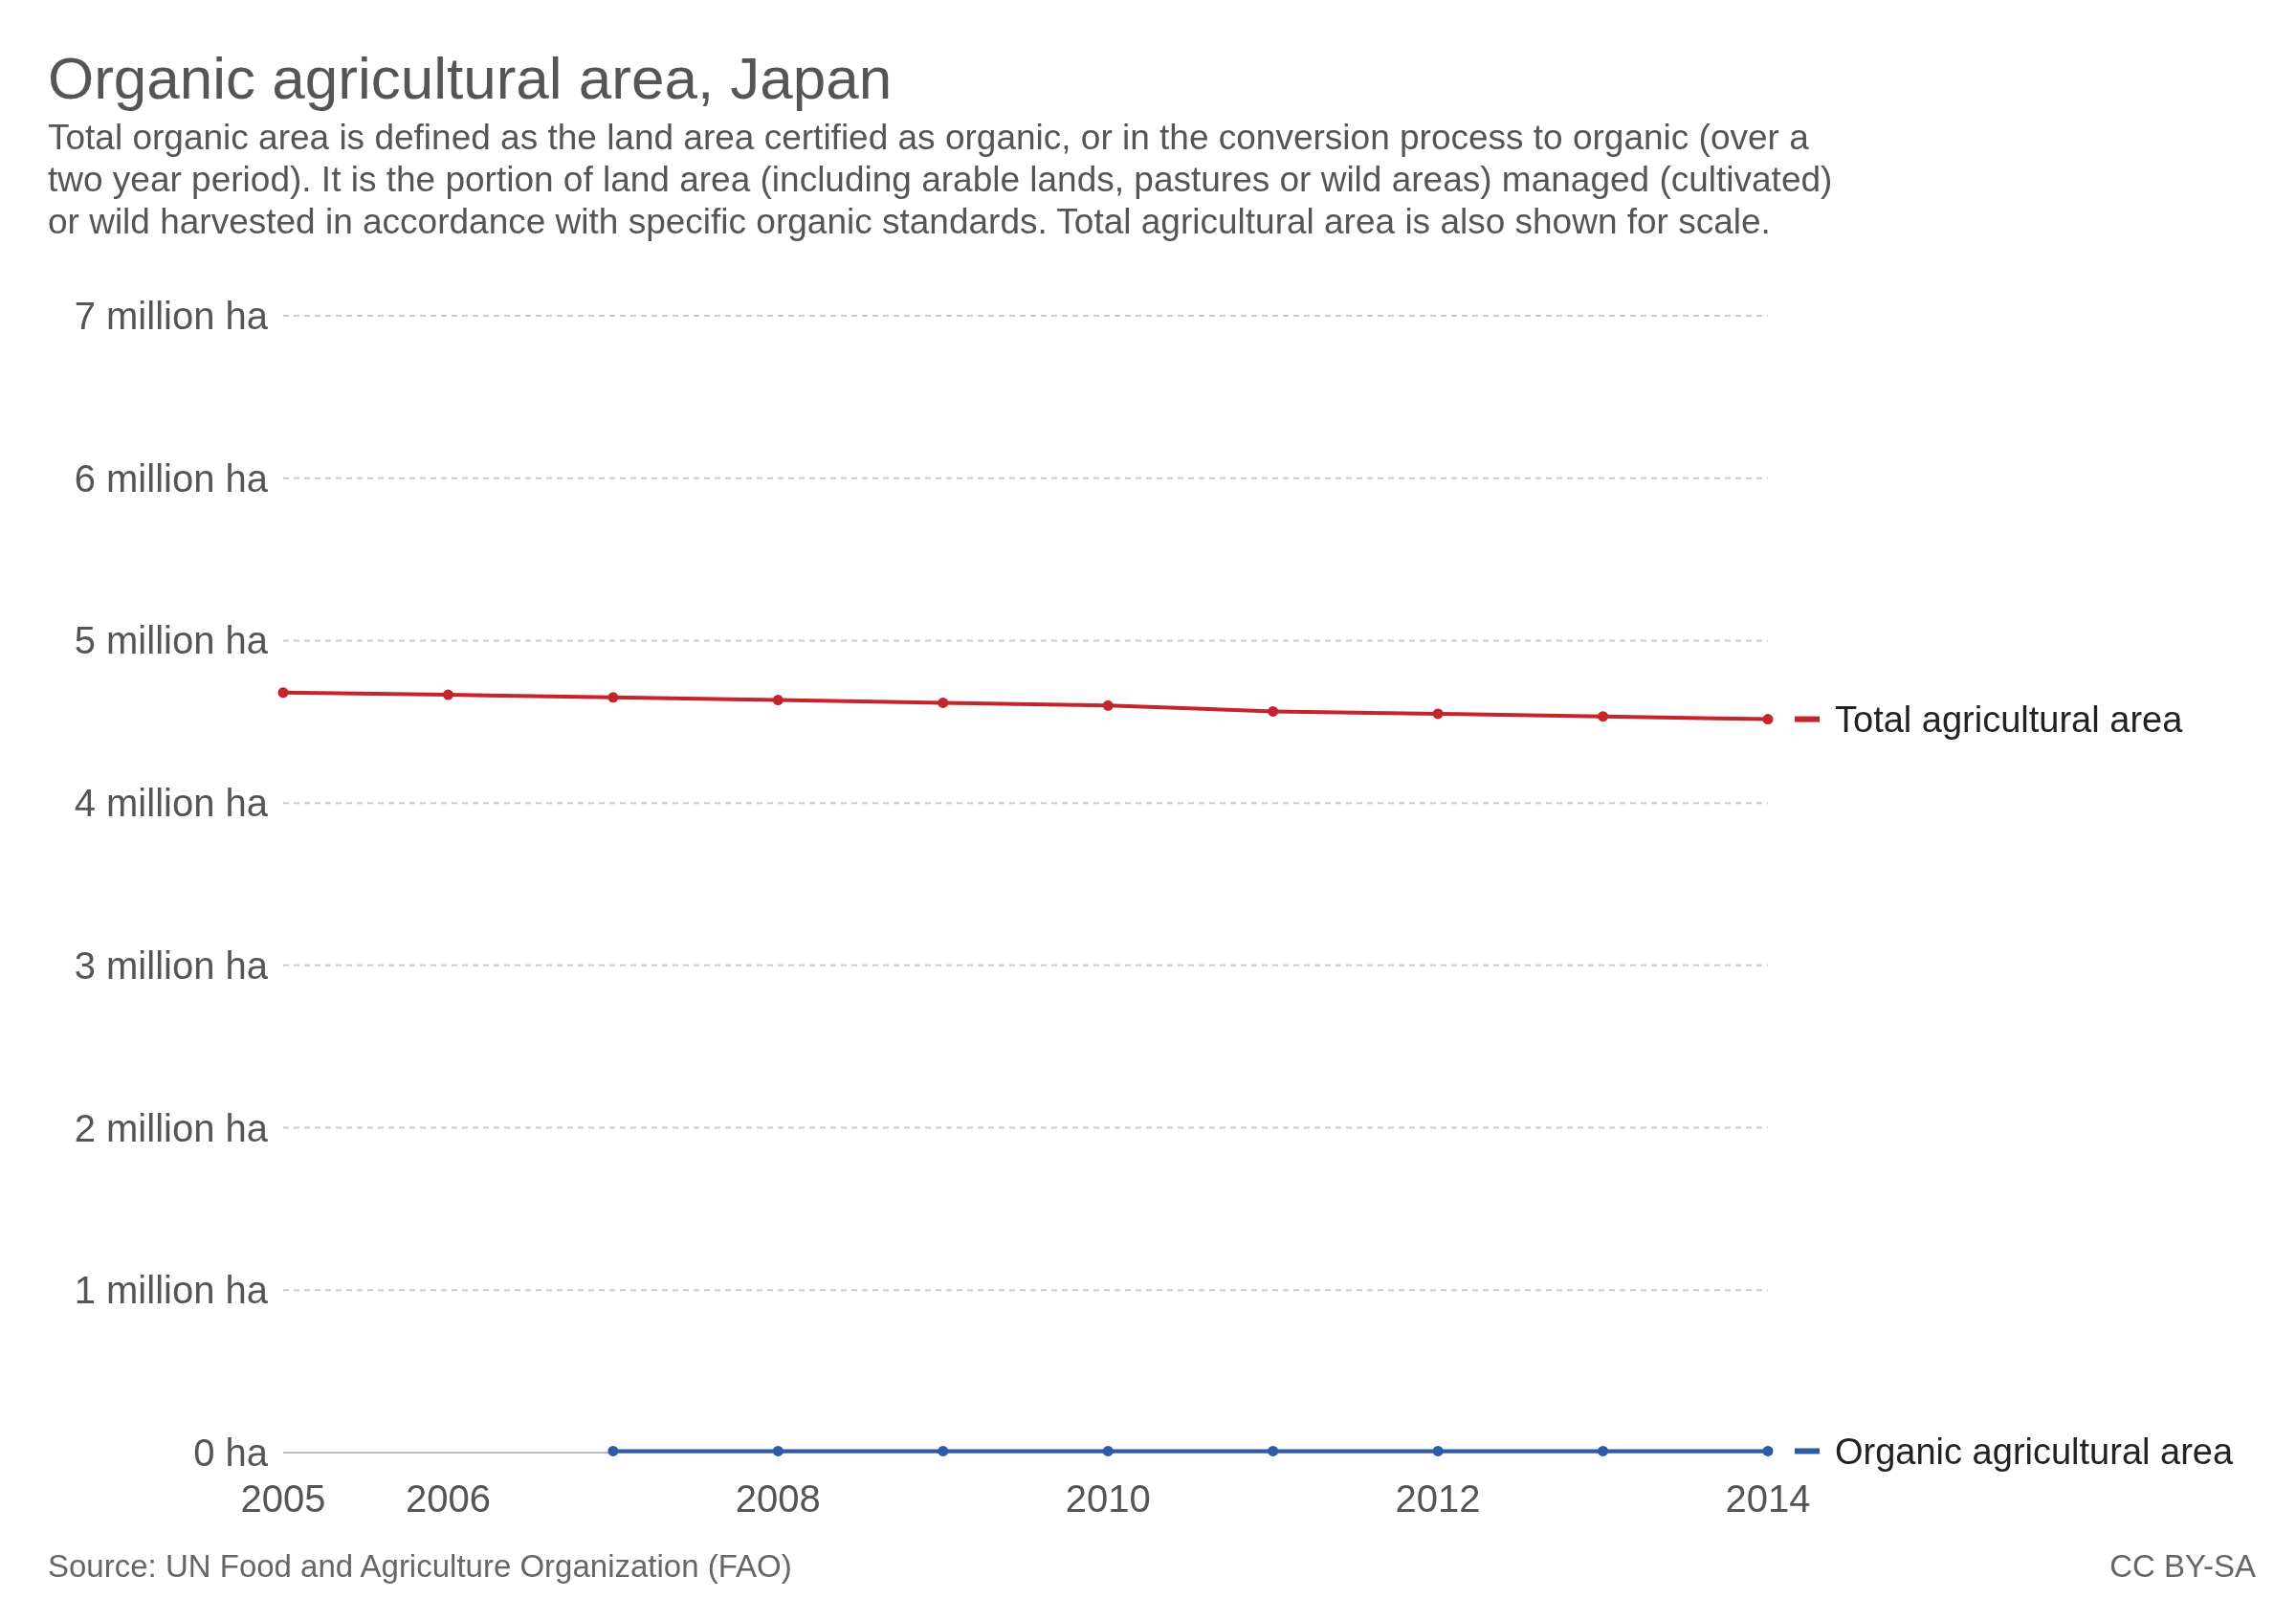  I want to click on y-tick-label: 3 million ha, so click(171, 965).